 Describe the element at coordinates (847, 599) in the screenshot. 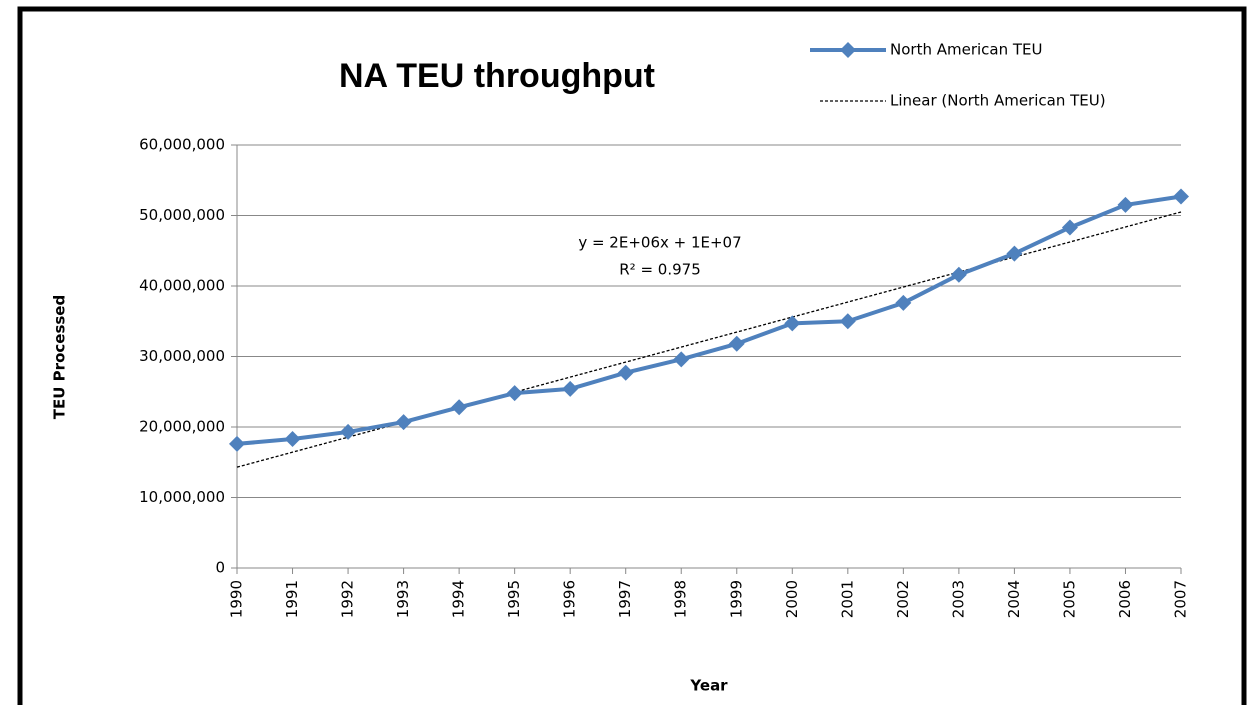

I see `x-tick-label: 2001` at that location.